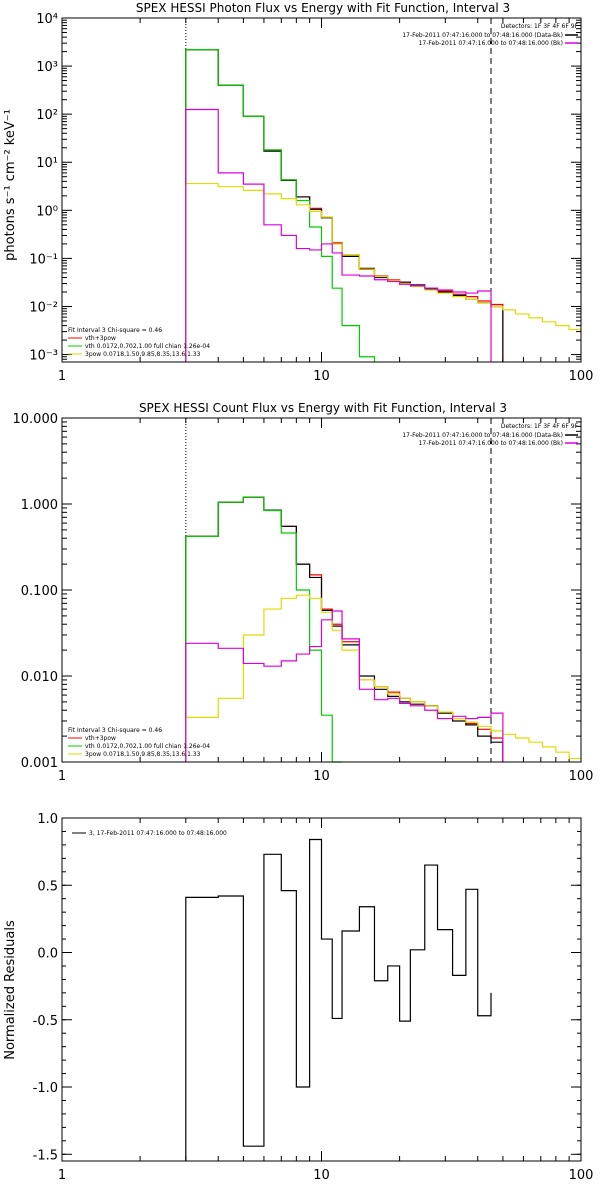  Describe the element at coordinates (338, 999) in the screenshot. I see `residuals-series-line` at that location.